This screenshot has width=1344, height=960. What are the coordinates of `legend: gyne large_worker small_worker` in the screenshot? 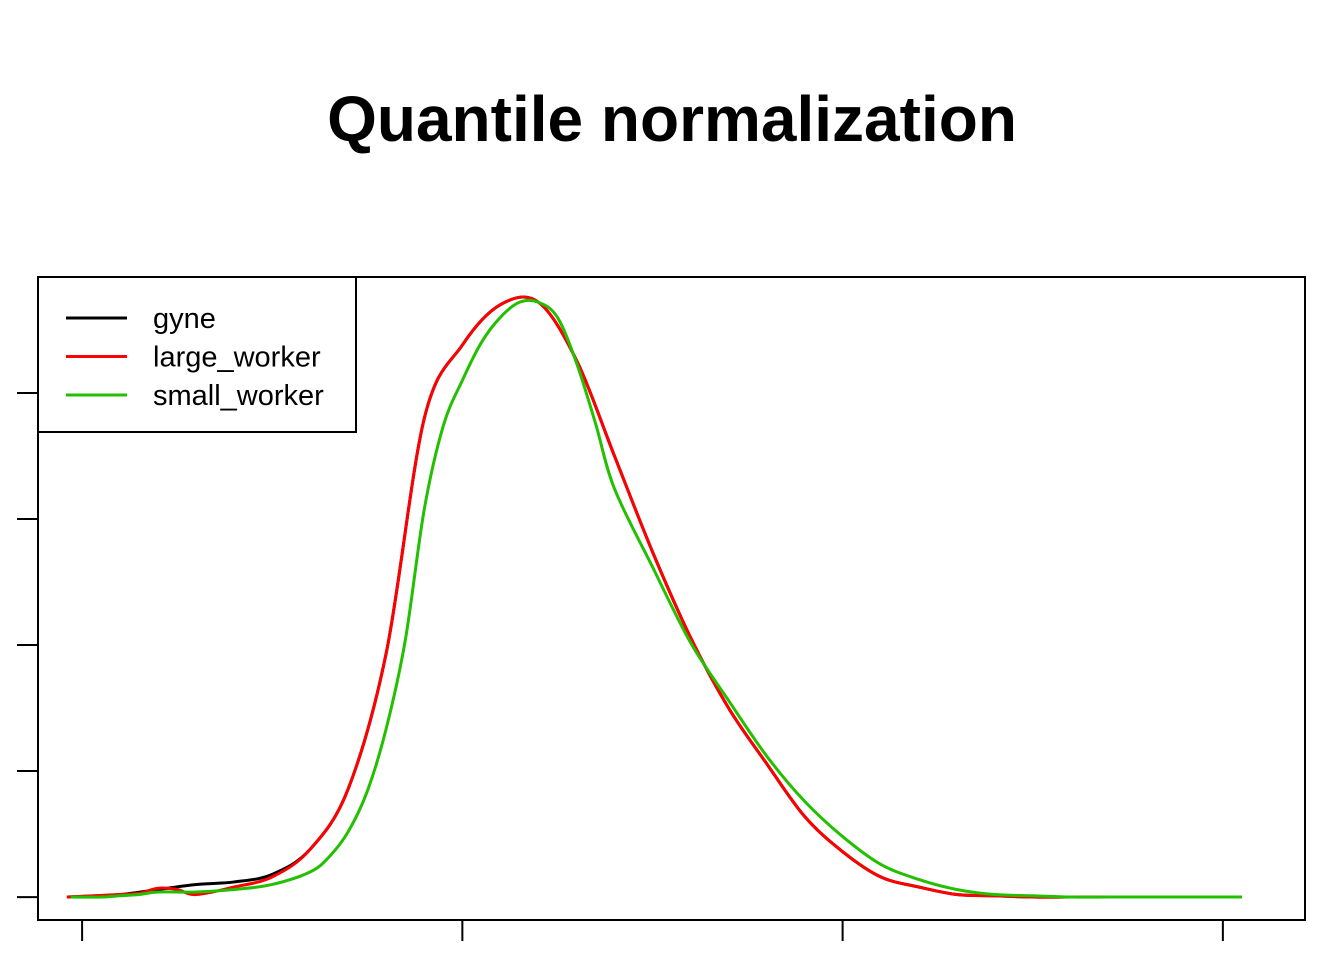 It's located at (197, 354).